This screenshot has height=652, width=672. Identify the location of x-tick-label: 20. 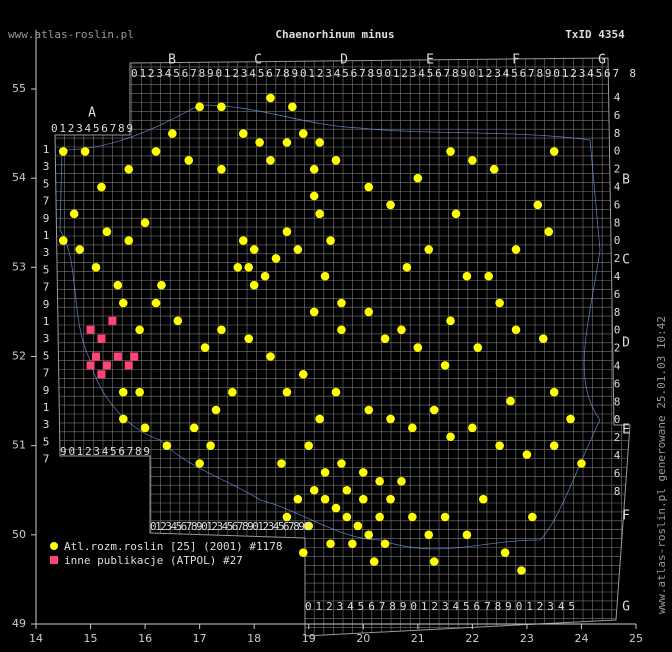
(363, 638).